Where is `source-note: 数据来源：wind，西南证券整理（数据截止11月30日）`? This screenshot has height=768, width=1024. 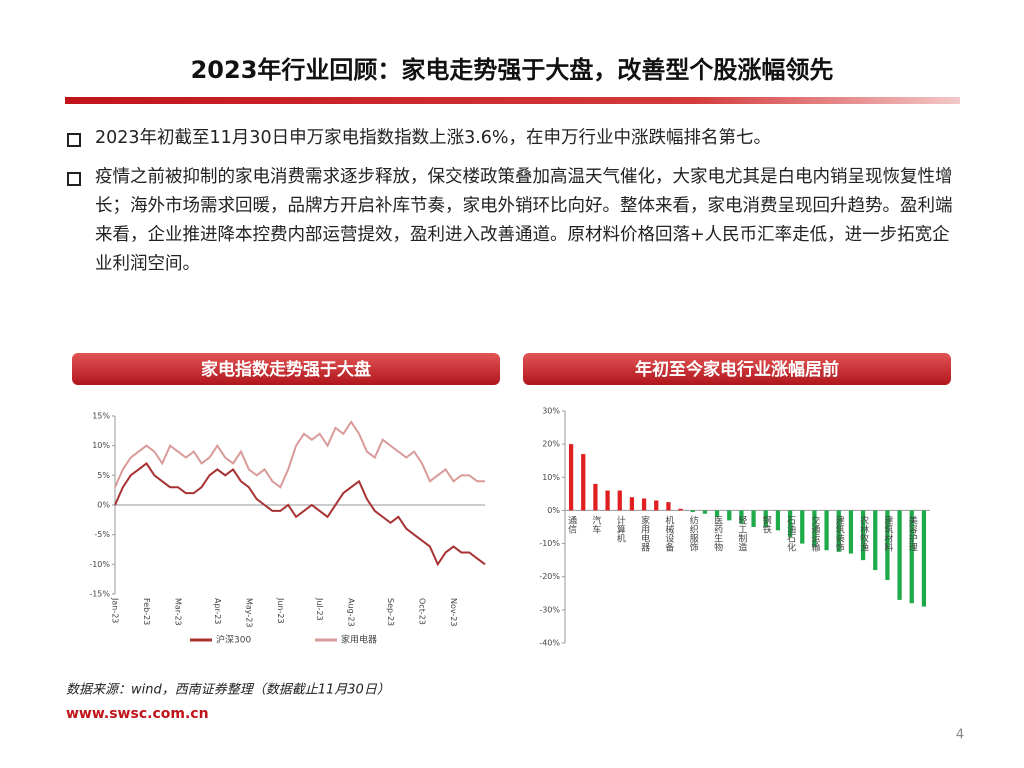
source-note: 数据来源：wind，西南证券整理（数据截止11月30日） is located at coordinates (228, 690).